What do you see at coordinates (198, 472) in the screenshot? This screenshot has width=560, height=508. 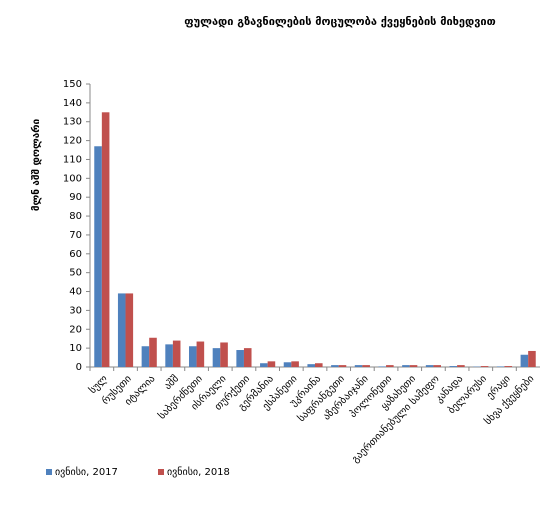 I see `legend-label: ივნისი, 2018` at bounding box center [198, 472].